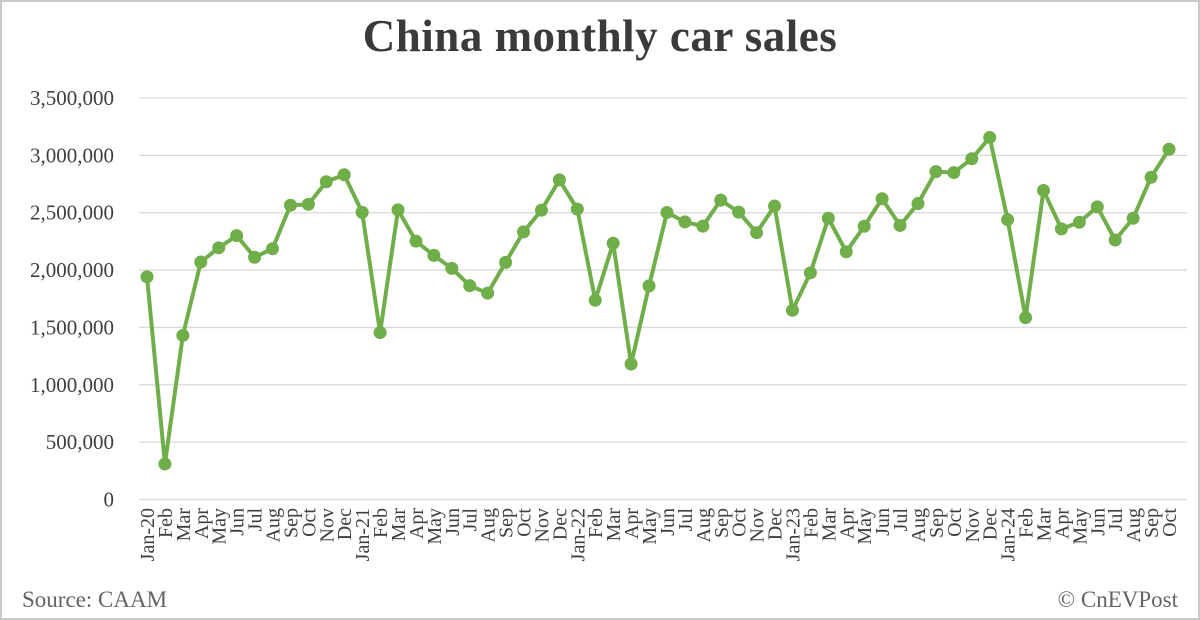  I want to click on y-tick-label: 1,500,000, so click(72, 327).